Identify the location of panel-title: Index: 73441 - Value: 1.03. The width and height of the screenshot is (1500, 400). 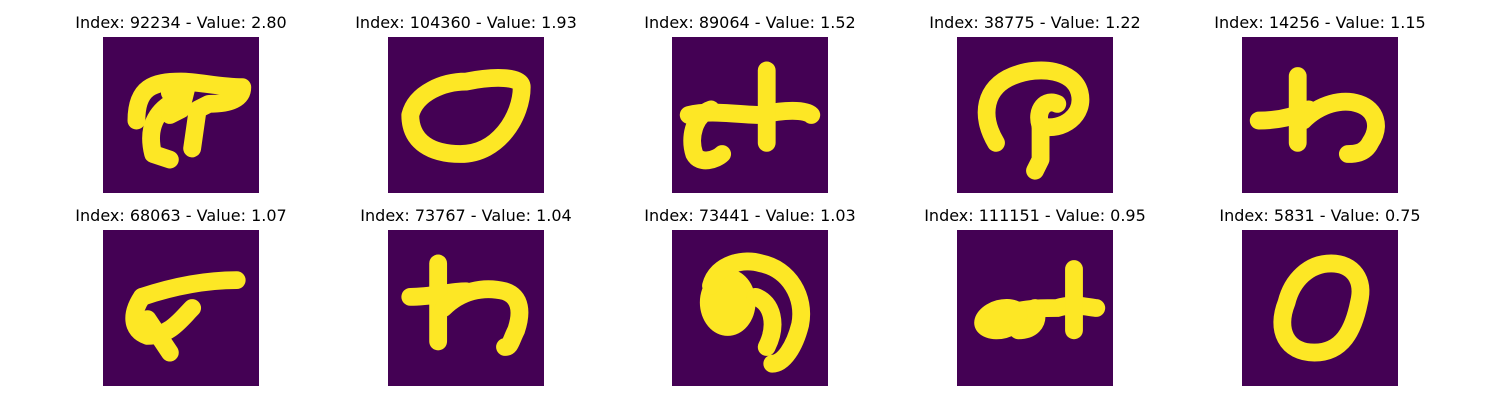
(750, 215).